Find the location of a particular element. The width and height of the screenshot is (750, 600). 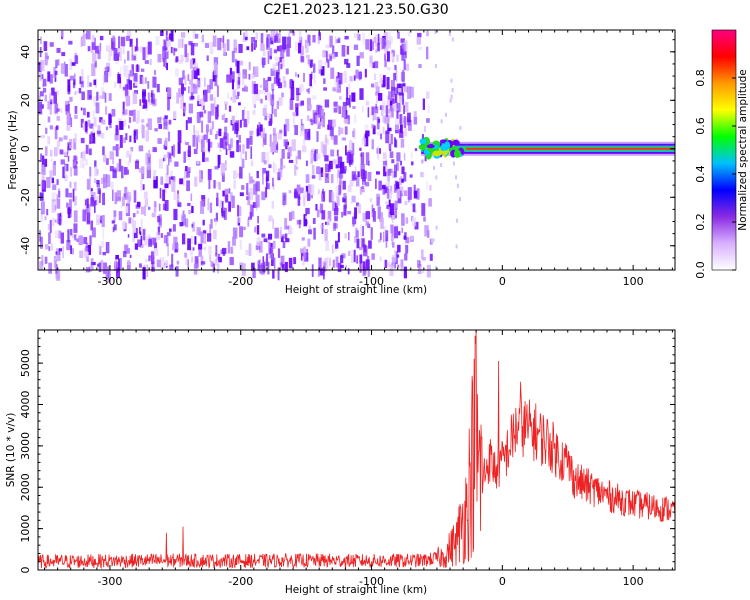

colorbar-gradient is located at coordinates (724, 150).